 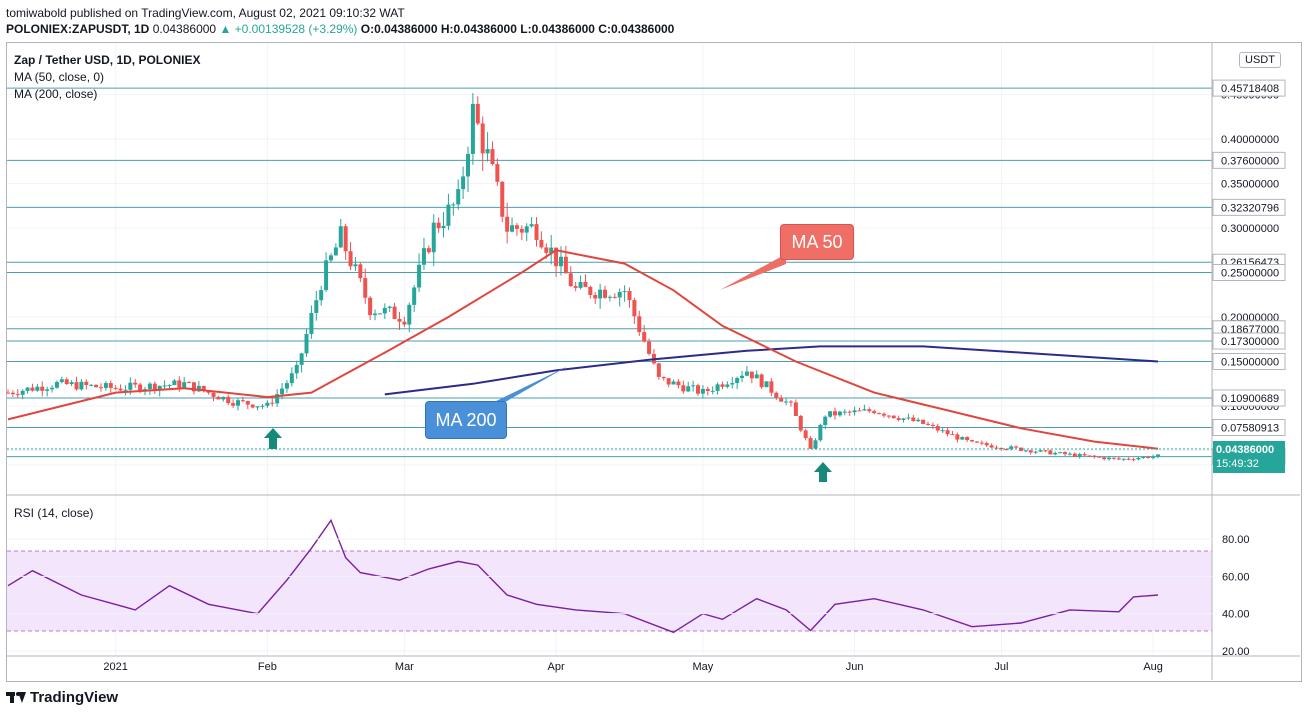 I want to click on ma50-callout: MA 50, so click(x=817, y=242).